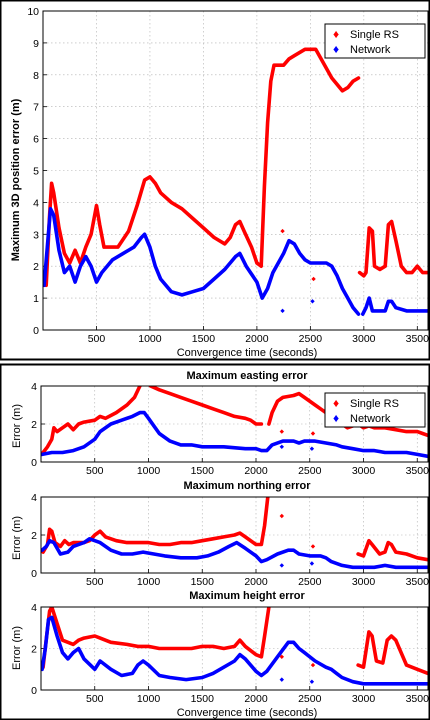  What do you see at coordinates (36, 299) in the screenshot?
I see `y-tick-label: 1` at bounding box center [36, 299].